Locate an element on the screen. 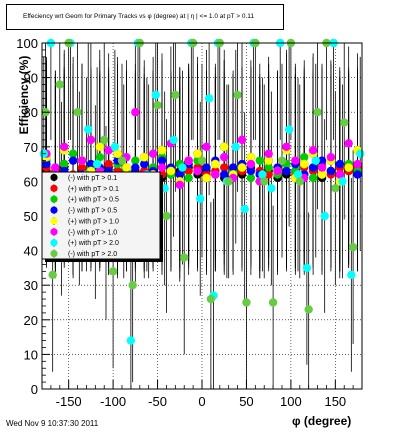  y-tick-label: 80 is located at coordinates (31, 112).